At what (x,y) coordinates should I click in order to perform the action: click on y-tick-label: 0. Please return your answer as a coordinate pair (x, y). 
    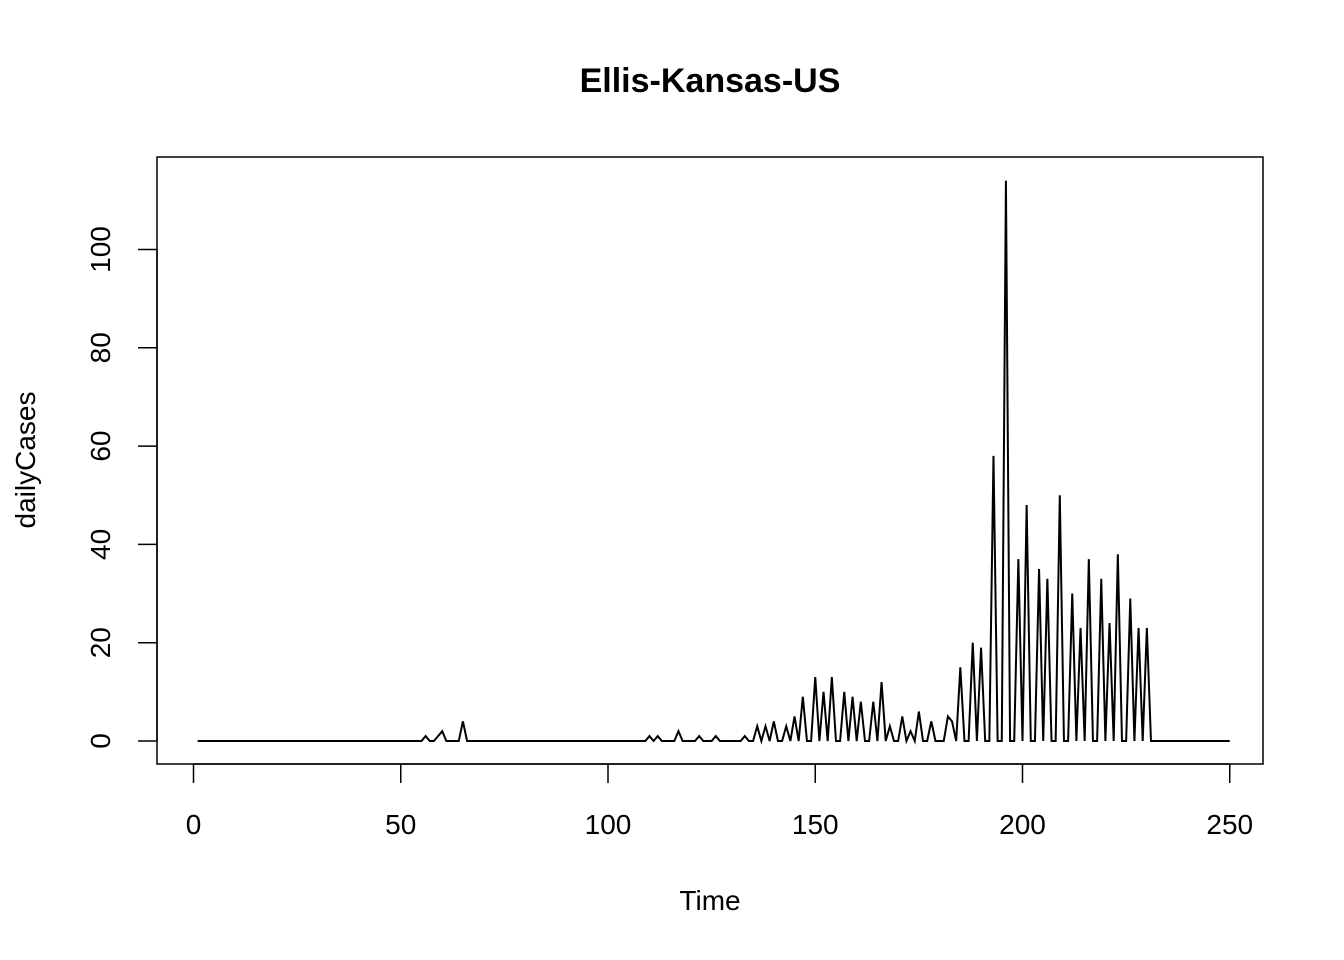
    Looking at the image, I should click on (100, 741).